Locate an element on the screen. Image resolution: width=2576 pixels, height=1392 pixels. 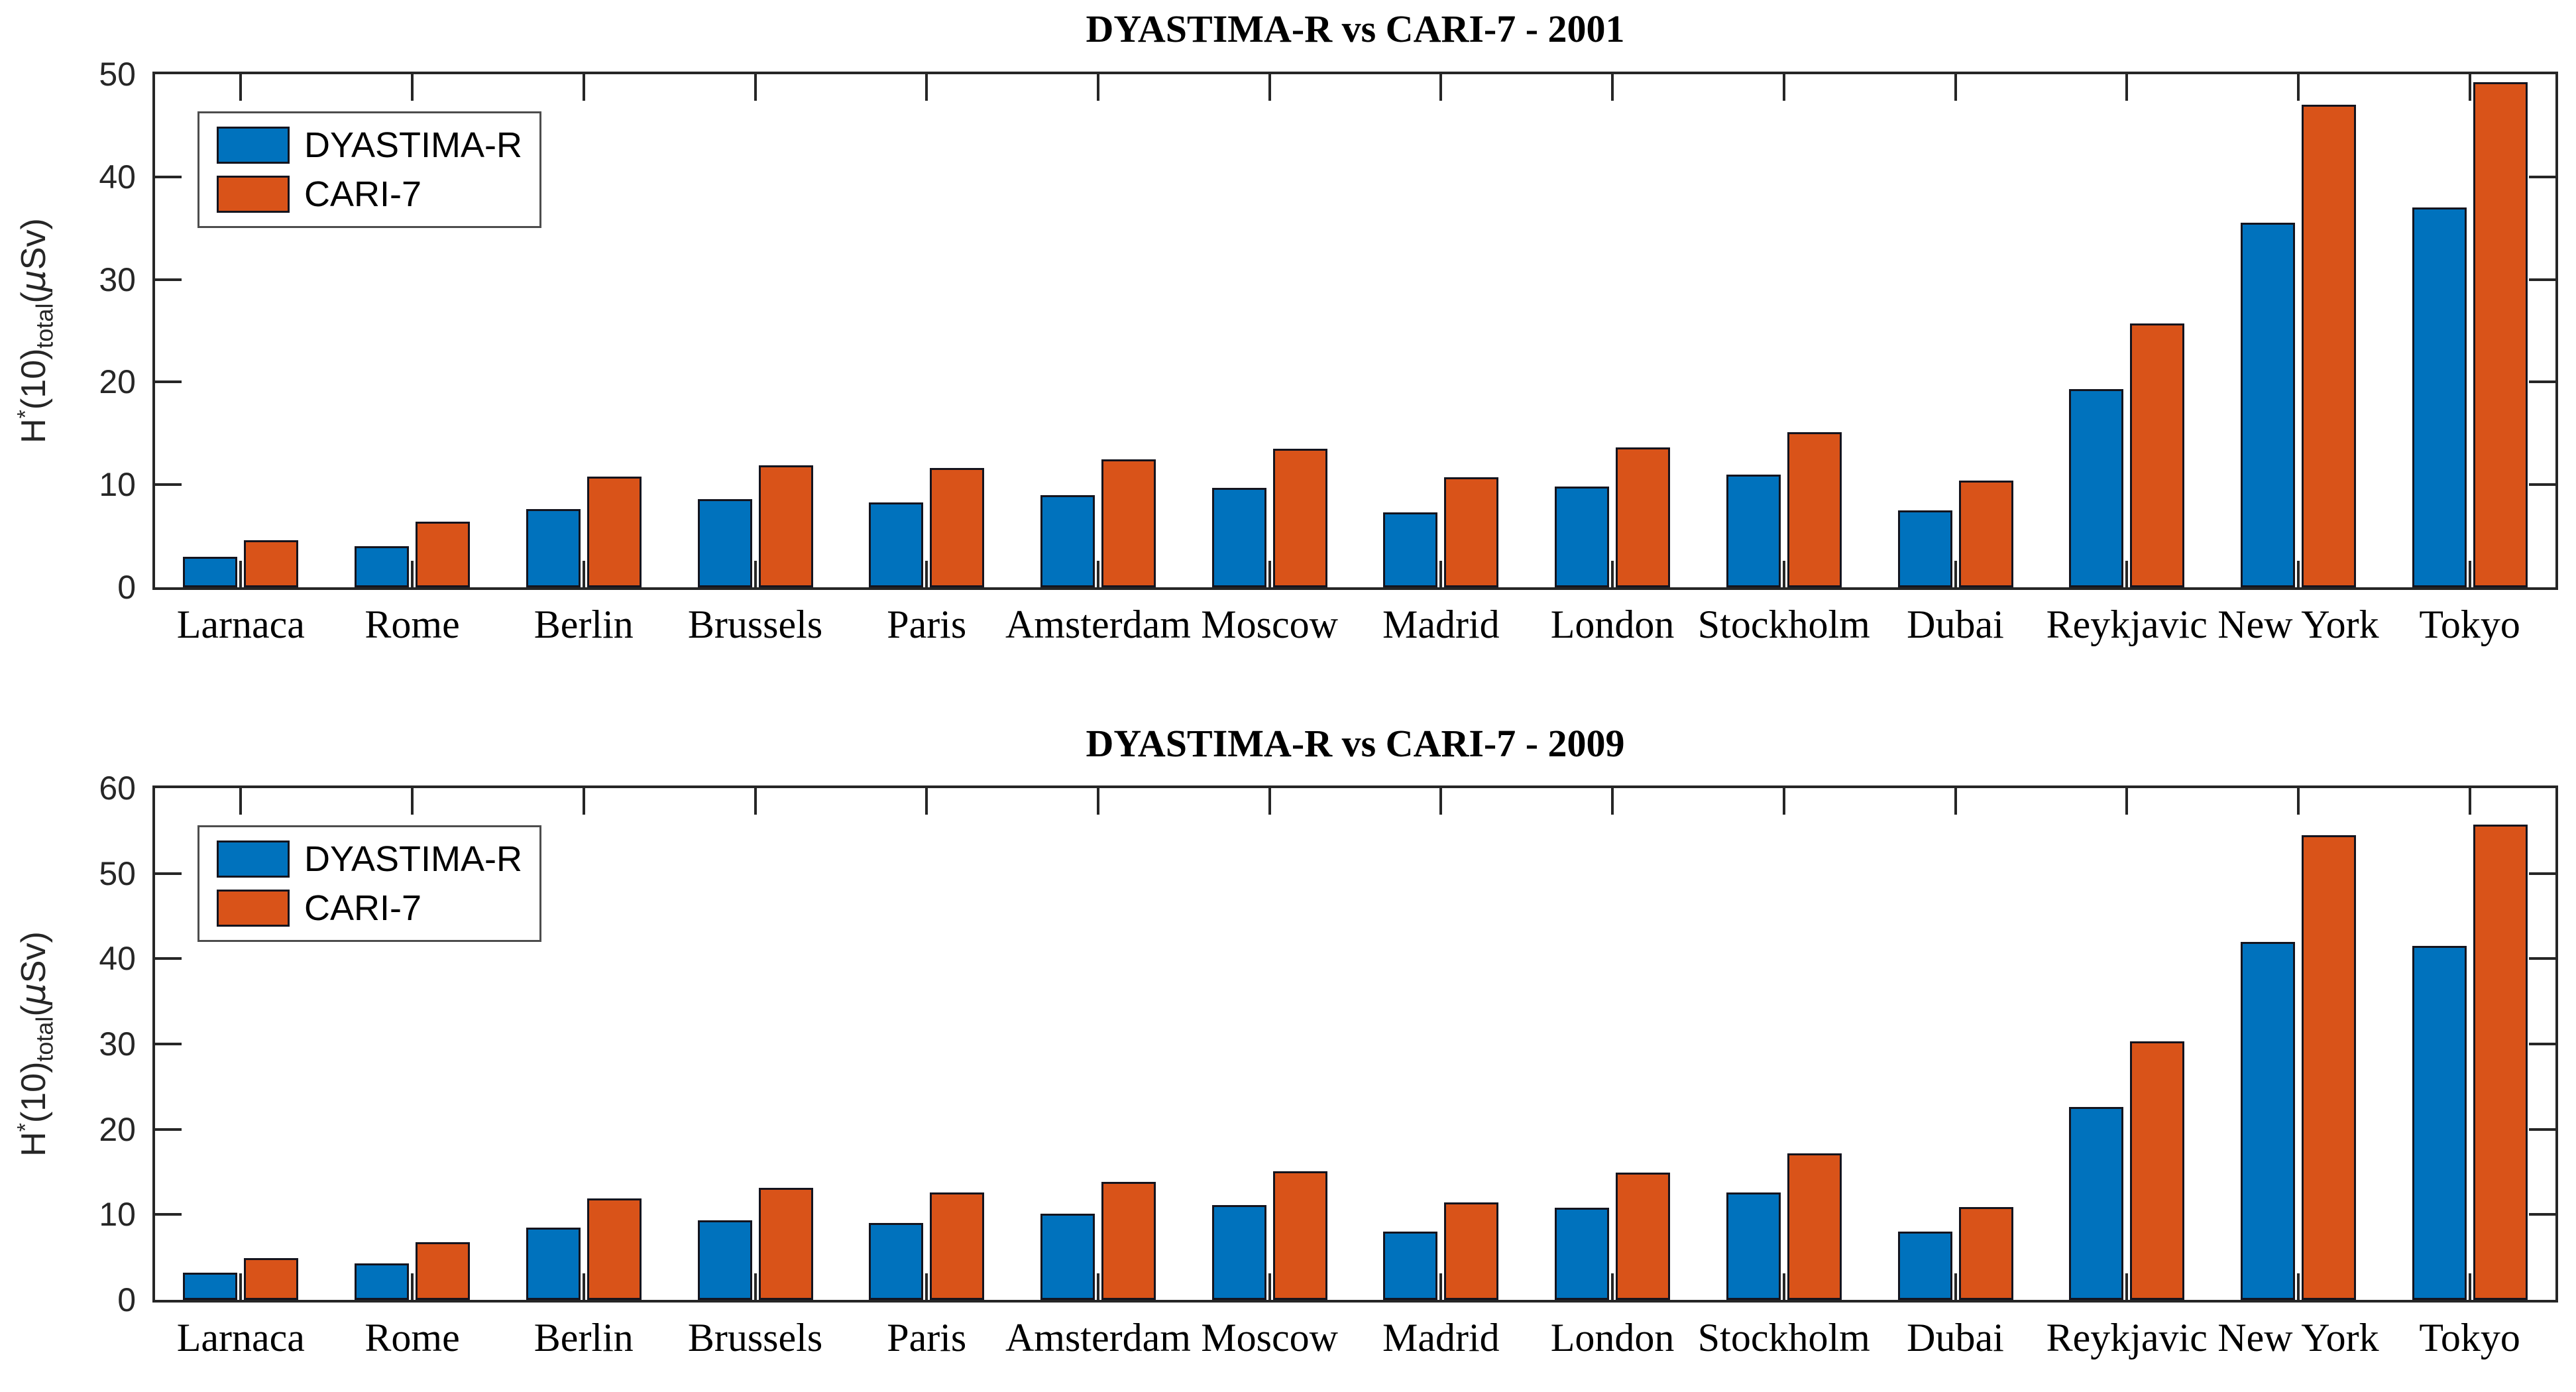
bar-dyastima-r-rome is located at coordinates (382, 566).